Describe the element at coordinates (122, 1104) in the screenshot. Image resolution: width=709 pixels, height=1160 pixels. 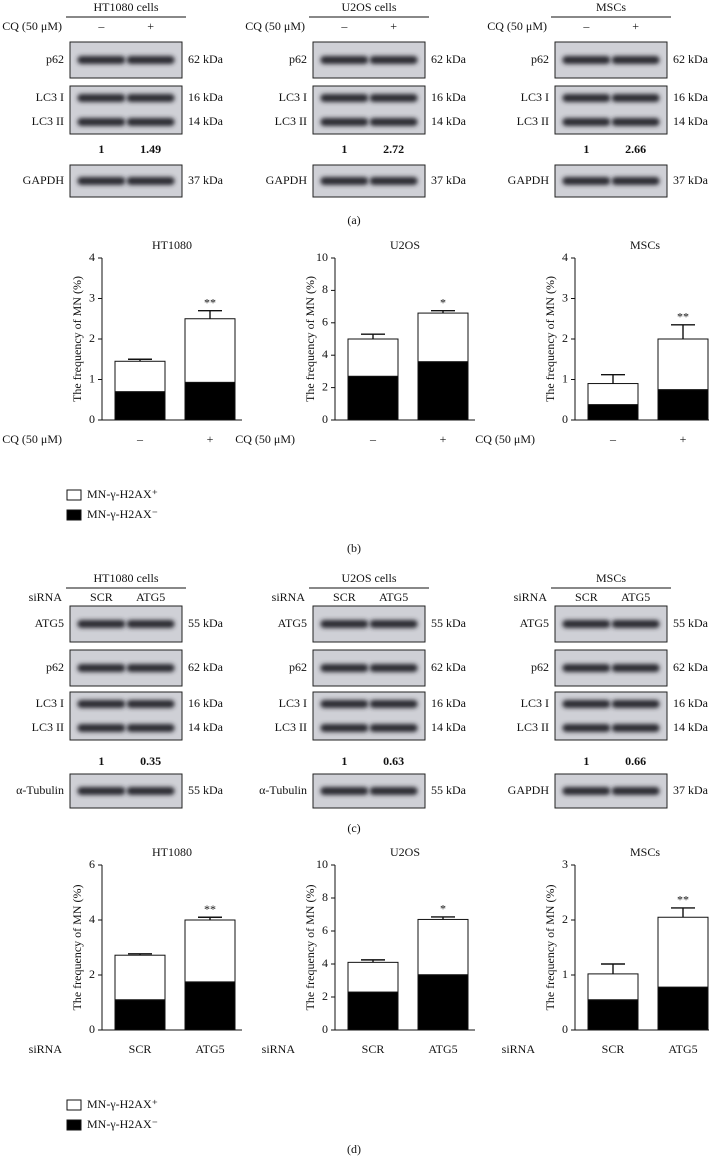
I see `legend-label: MN-γ-H2AX⁺` at that location.